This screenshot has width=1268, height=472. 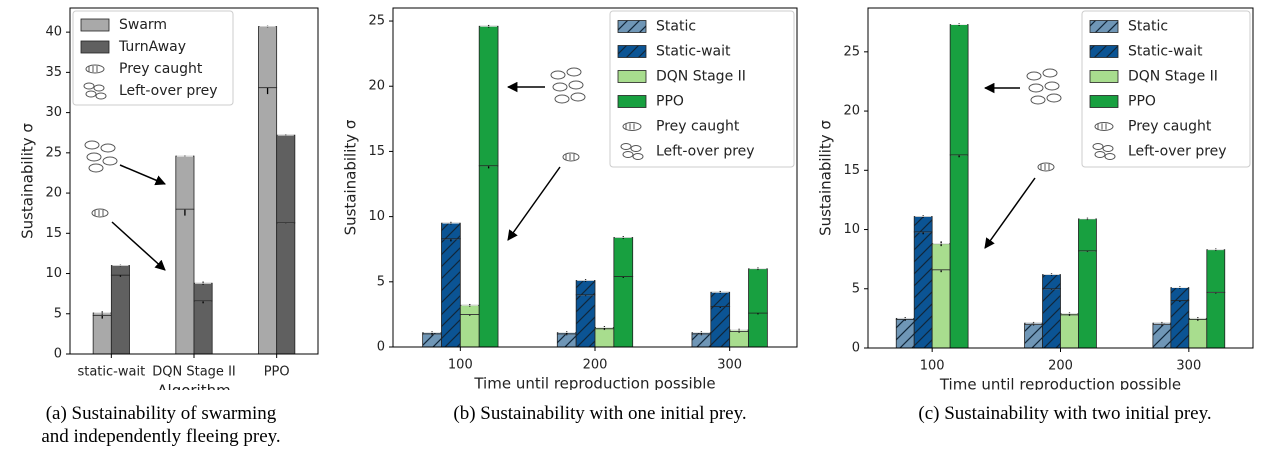 What do you see at coordinates (1165, 52) in the screenshot?
I see `legend-label: Static-wait` at bounding box center [1165, 52].